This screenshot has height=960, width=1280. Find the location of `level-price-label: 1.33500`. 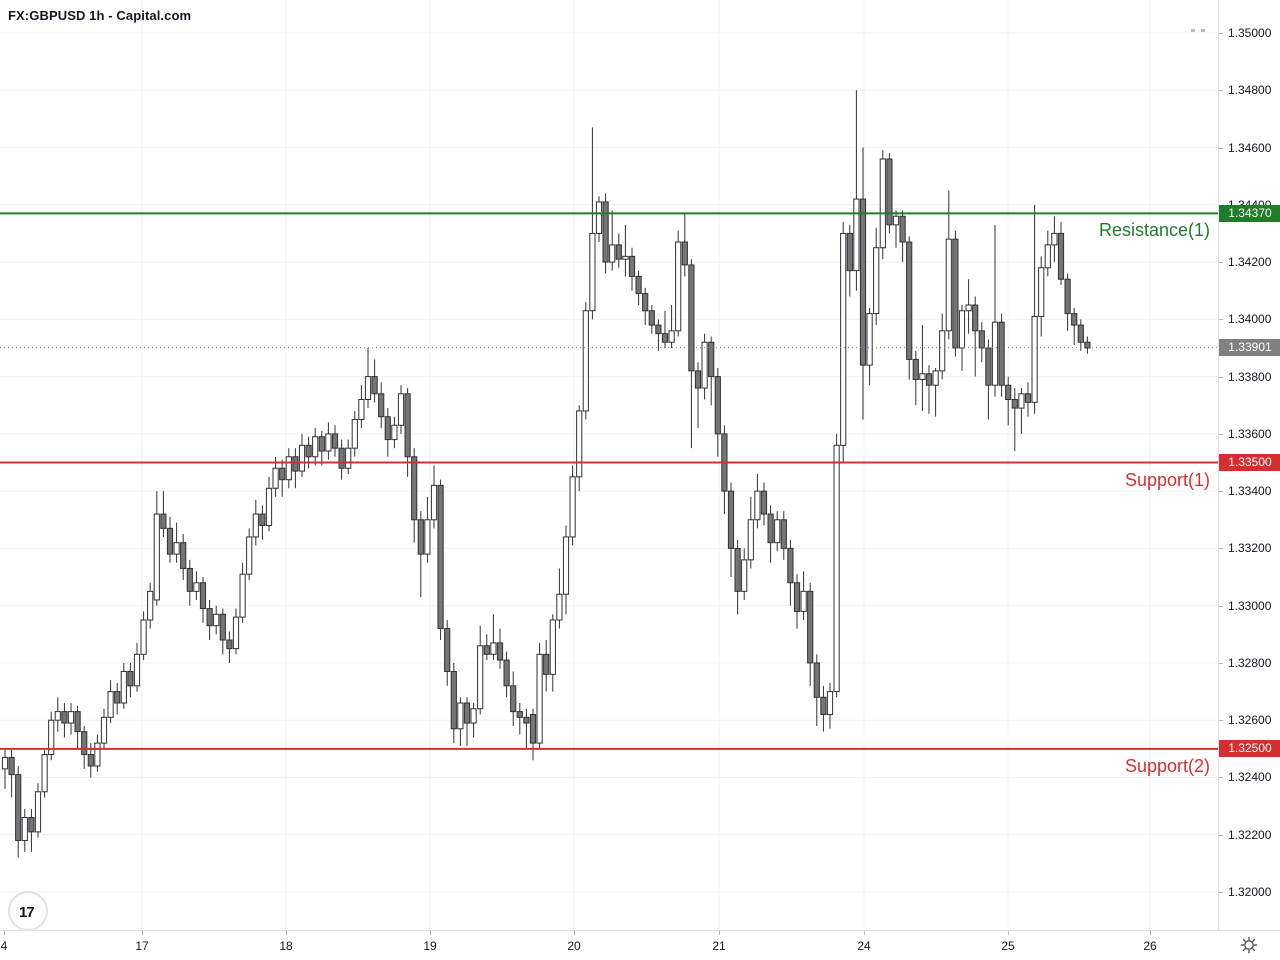

level-price-label: 1.33500 is located at coordinates (1249, 462).